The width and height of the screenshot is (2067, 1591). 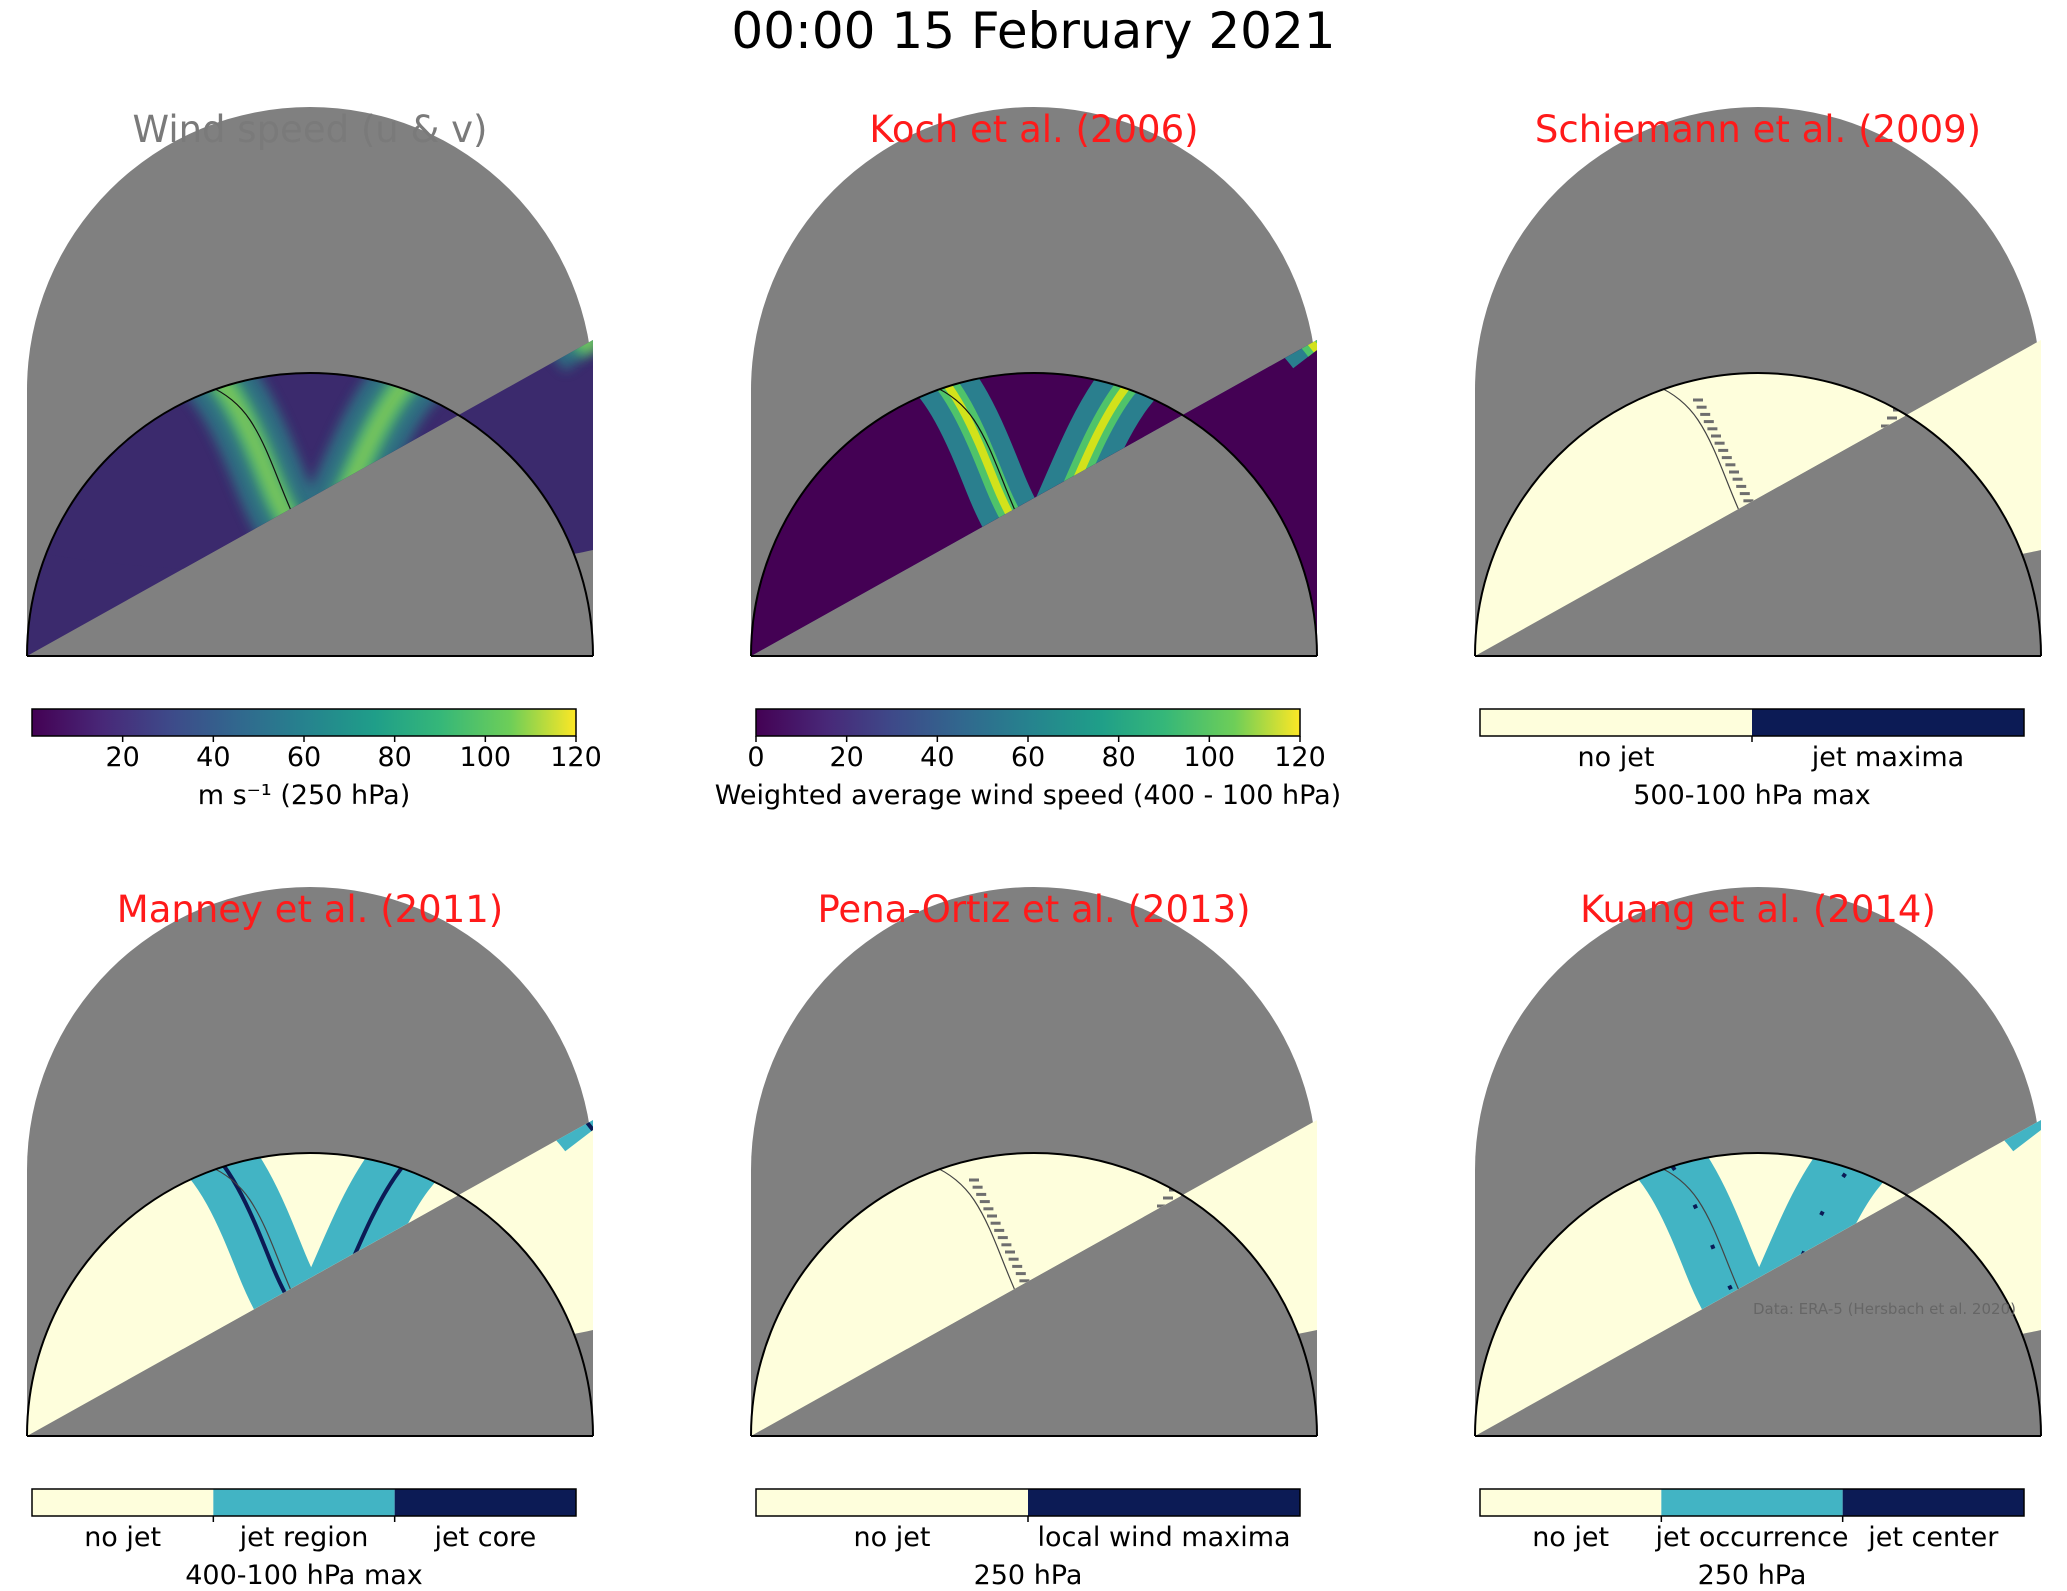 I want to click on panel-6-colorbar, so click(x=1752, y=1505).